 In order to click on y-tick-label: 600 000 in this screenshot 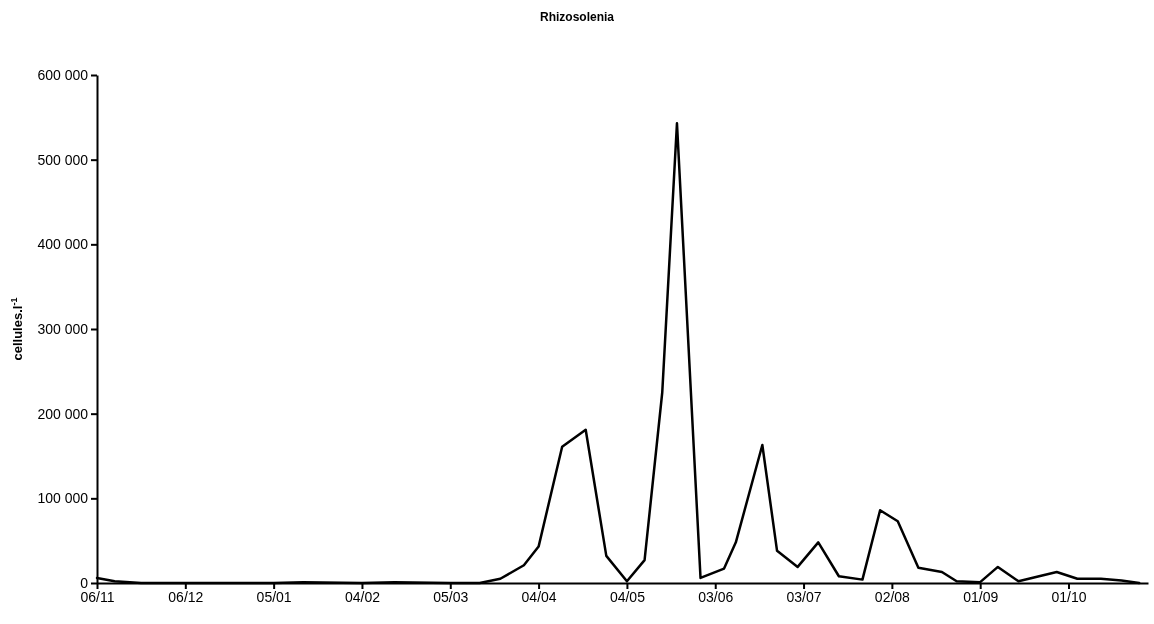, I will do `click(63, 74)`.